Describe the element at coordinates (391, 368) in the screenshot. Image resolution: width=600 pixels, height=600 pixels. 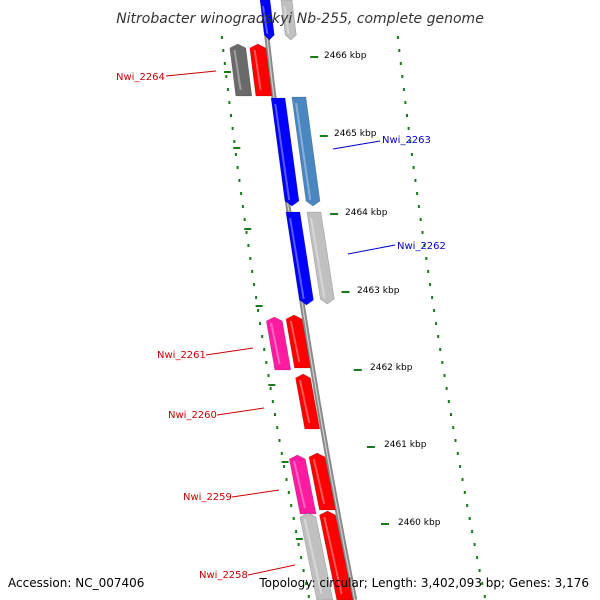
I see `ruler-label-2462: 2462 kbp` at that location.